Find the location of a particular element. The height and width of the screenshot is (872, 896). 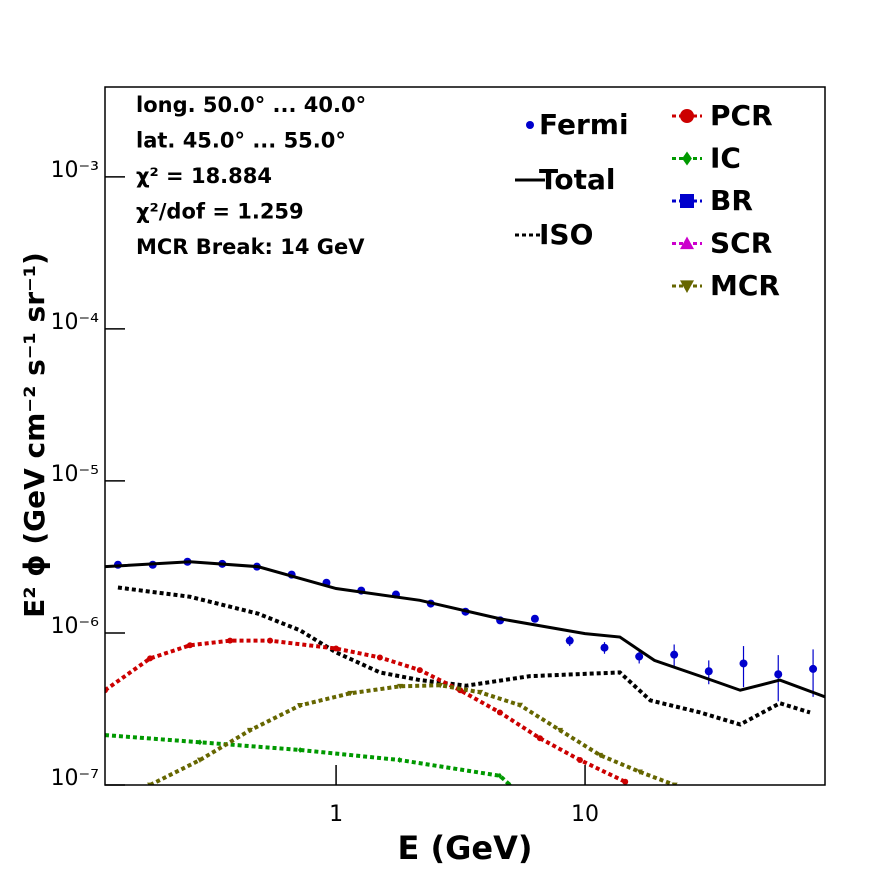

legend-label: IC is located at coordinates (725, 158).